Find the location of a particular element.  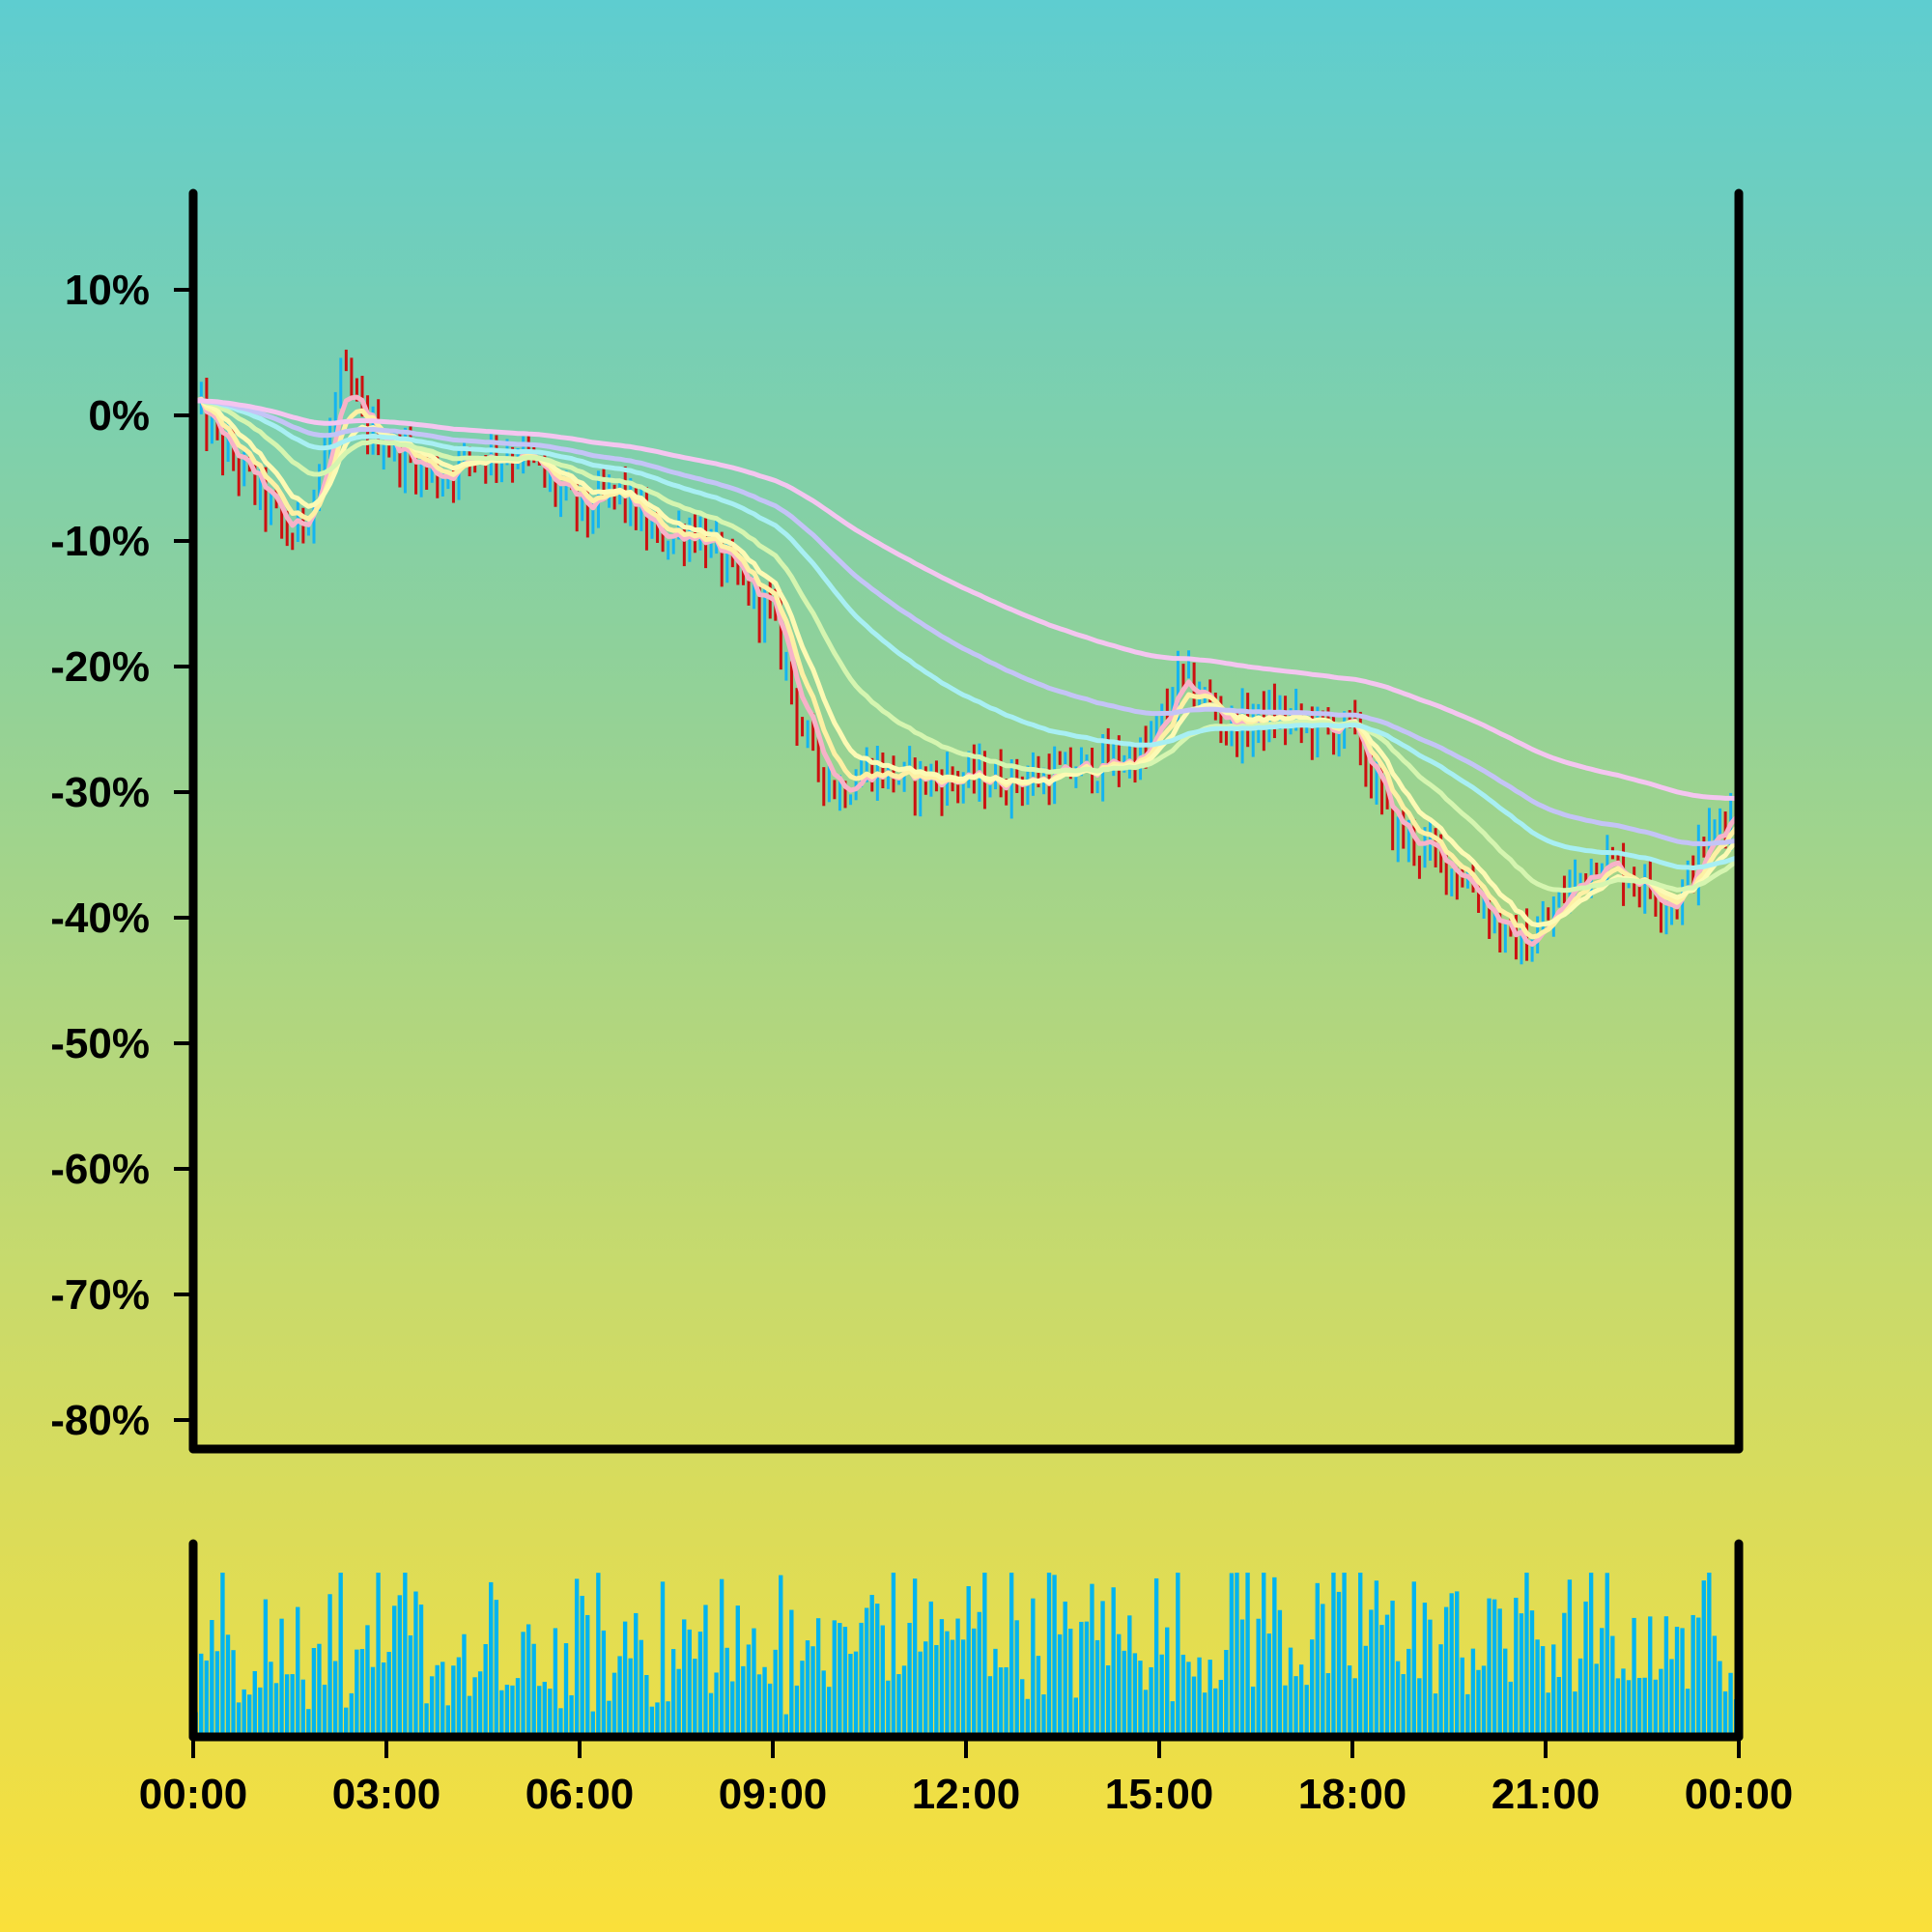

time-tick-label: 06:00 is located at coordinates (580, 1794).